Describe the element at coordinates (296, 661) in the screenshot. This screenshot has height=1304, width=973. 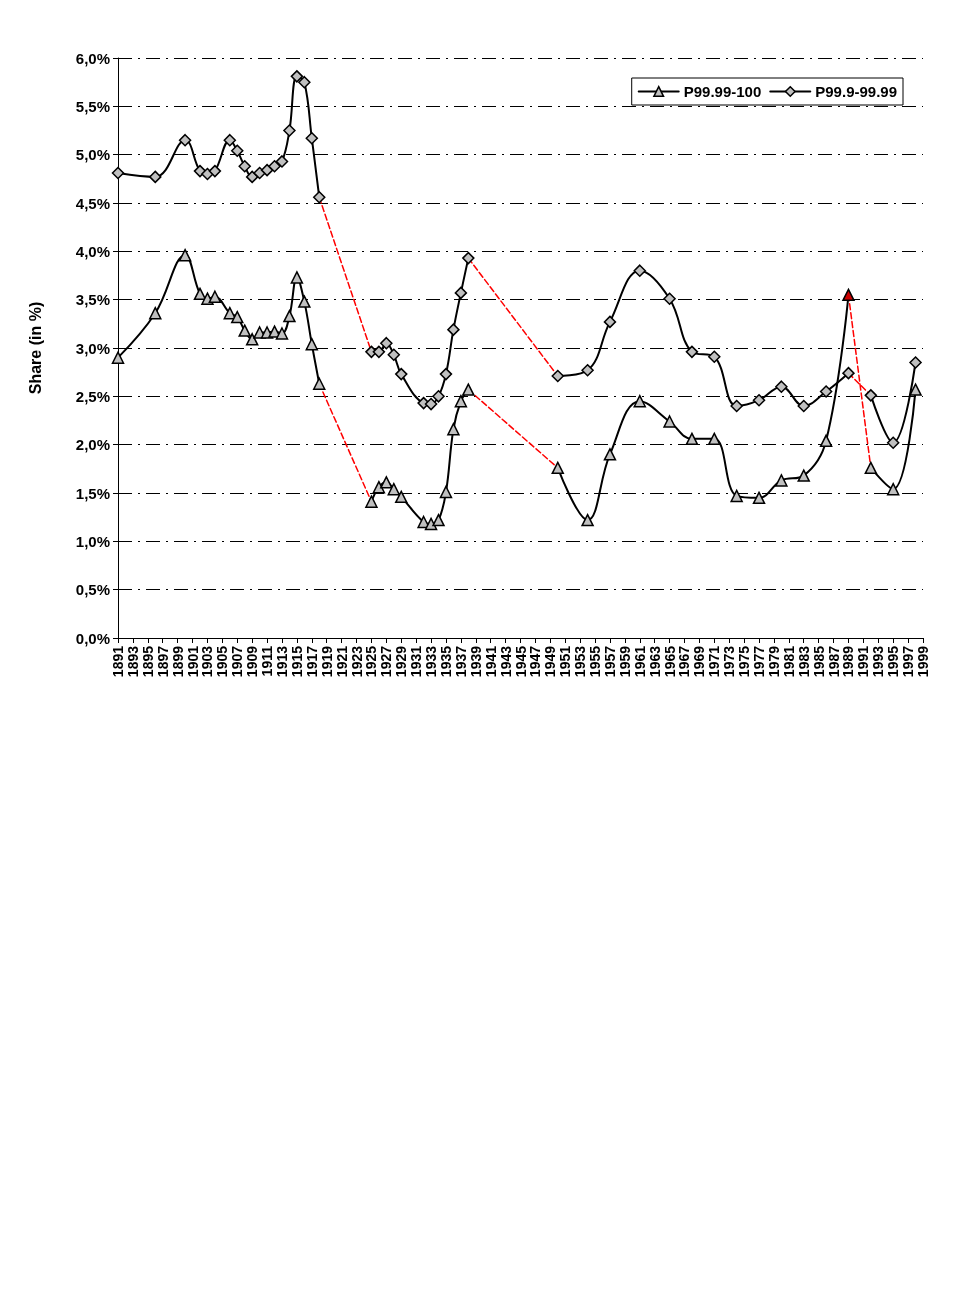
I see `x-tick-label: 1915` at that location.